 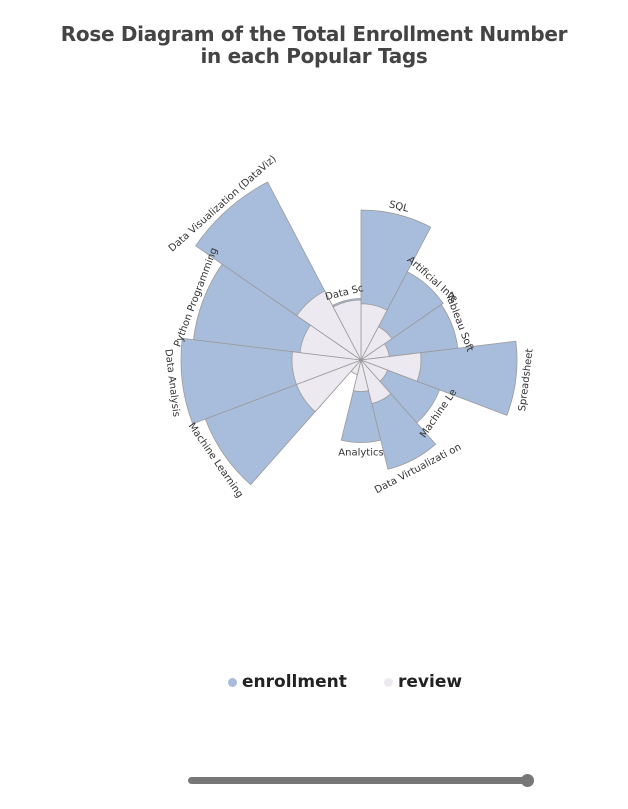 I want to click on category-label-data-analysis: Data Analysis, so click(x=171, y=382).